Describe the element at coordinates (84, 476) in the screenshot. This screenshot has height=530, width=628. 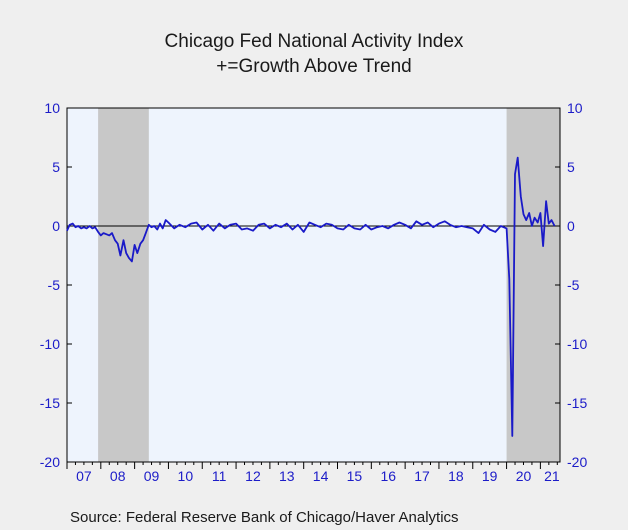
I see `x-tick-label: 07` at that location.